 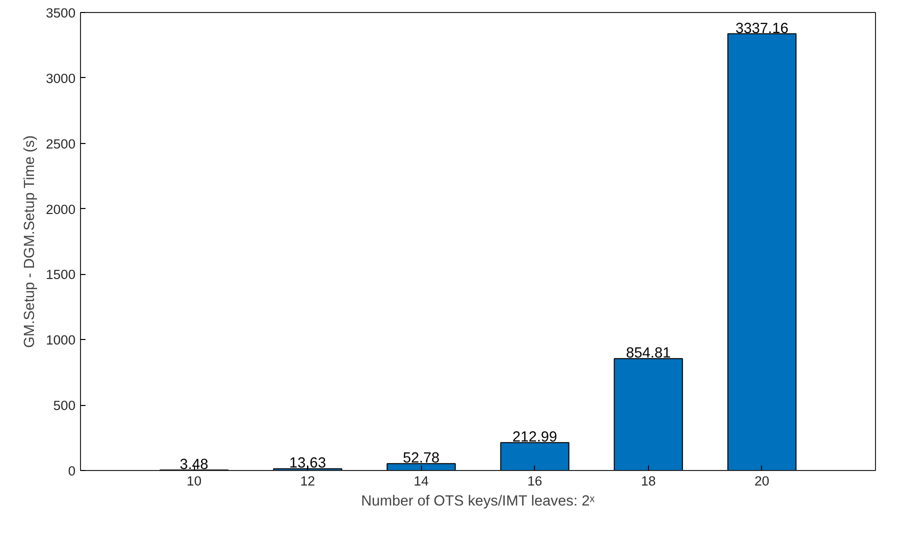 I want to click on y-tick-label: 500, so click(x=64, y=406).